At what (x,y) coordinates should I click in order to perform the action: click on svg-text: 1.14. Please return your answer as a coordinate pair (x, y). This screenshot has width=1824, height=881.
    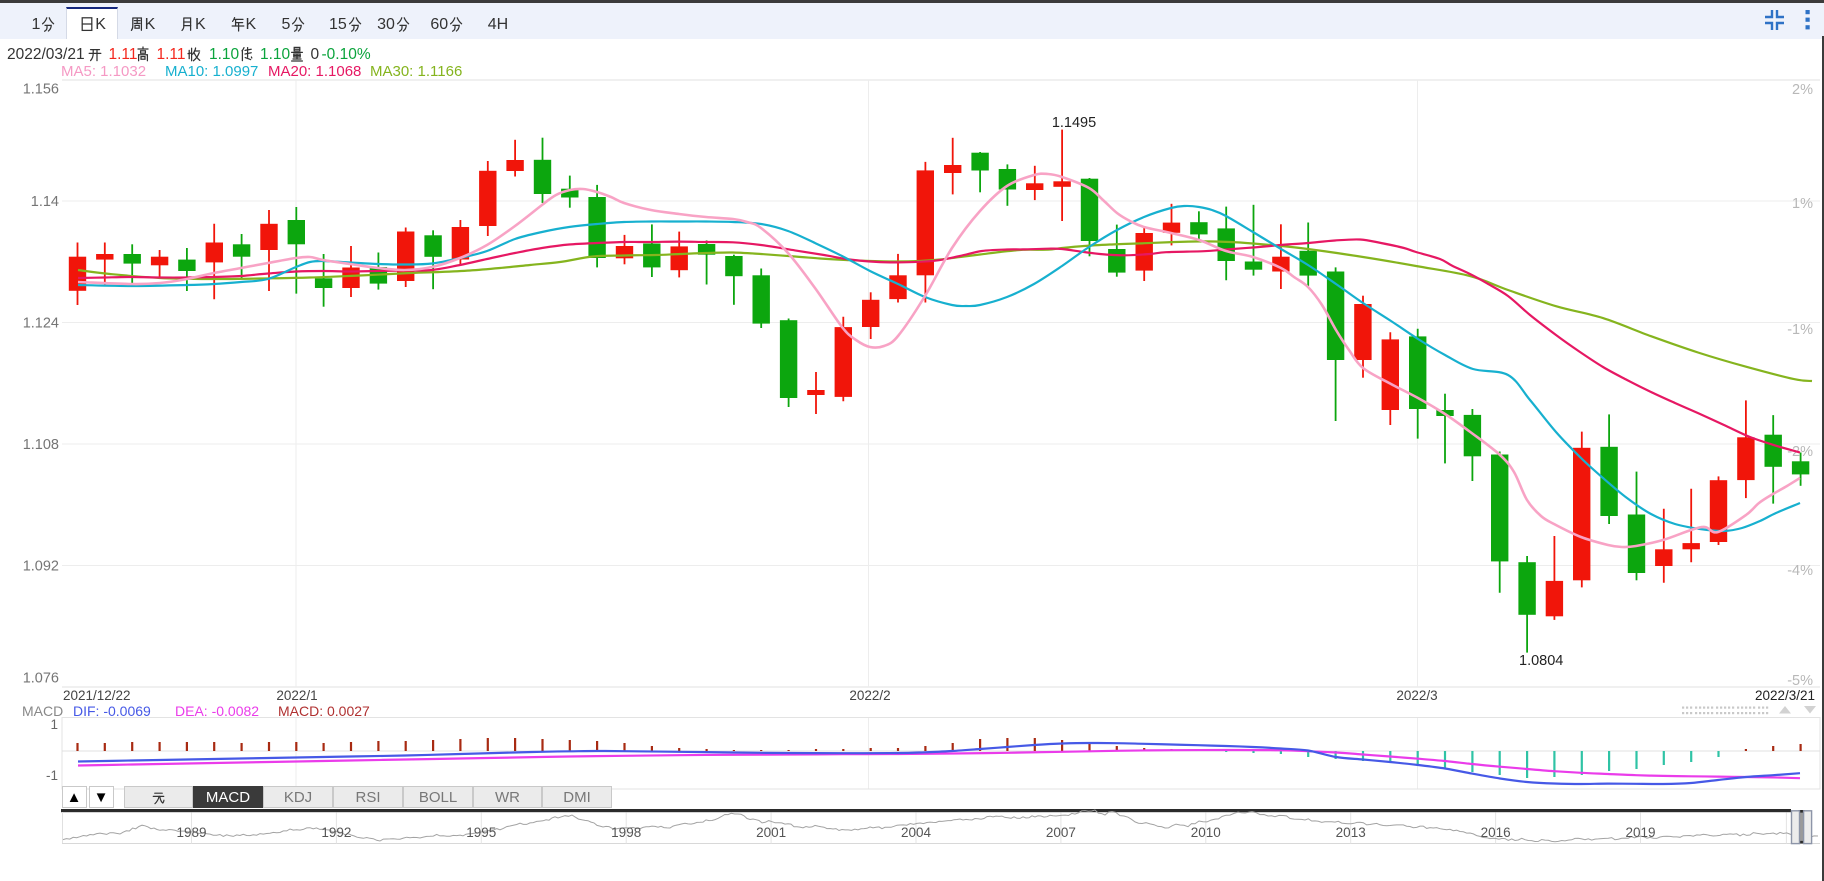
    Looking at the image, I should click on (45, 202).